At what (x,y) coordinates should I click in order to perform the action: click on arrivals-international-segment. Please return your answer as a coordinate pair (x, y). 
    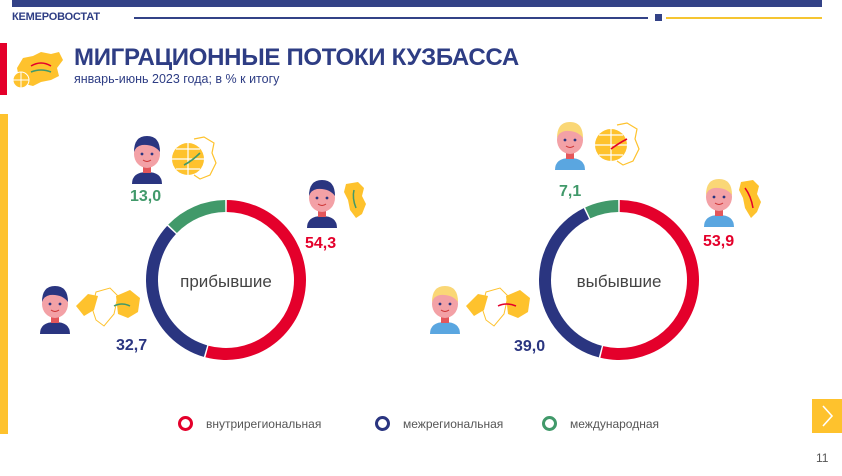
    Looking at the image, I should click on (197, 216).